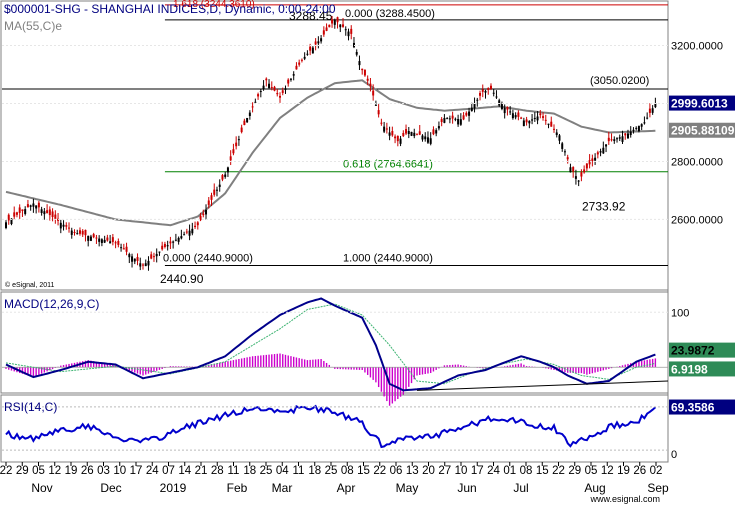 This screenshot has height=515, width=743. I want to click on last-price-tag-bg, so click(702, 103).